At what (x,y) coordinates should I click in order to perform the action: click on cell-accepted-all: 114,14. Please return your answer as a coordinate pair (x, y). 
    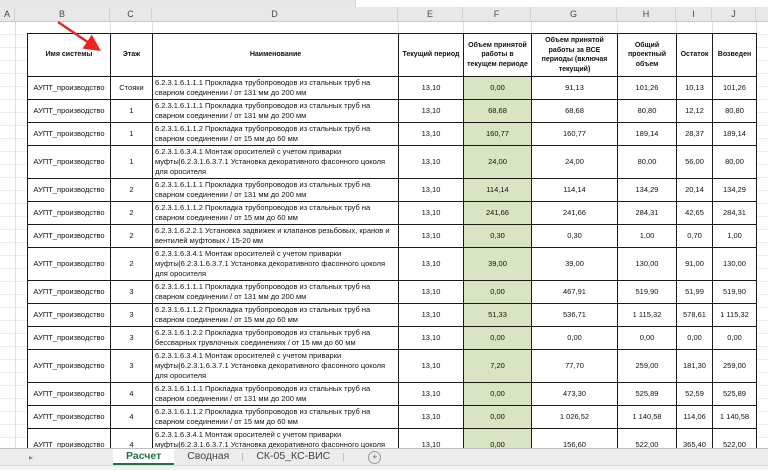
    Looking at the image, I should click on (574, 190).